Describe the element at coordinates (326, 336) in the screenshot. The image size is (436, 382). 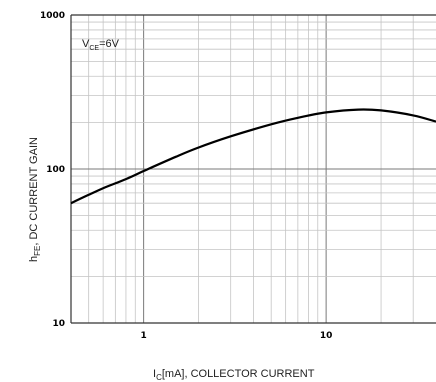
I see `x-tick-label: 10` at that location.